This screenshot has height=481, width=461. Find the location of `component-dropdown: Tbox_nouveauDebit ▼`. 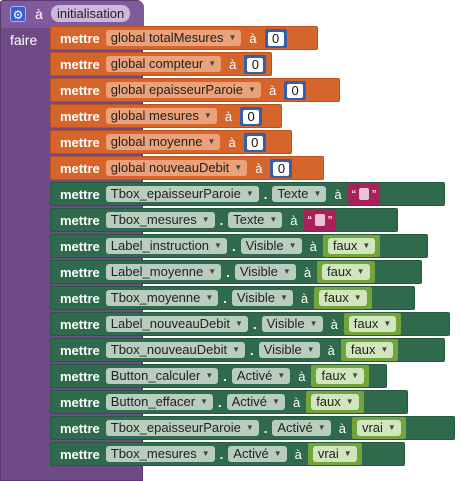

component-dropdown: Tbox_nouveauDebit ▼ is located at coordinates (175, 350).